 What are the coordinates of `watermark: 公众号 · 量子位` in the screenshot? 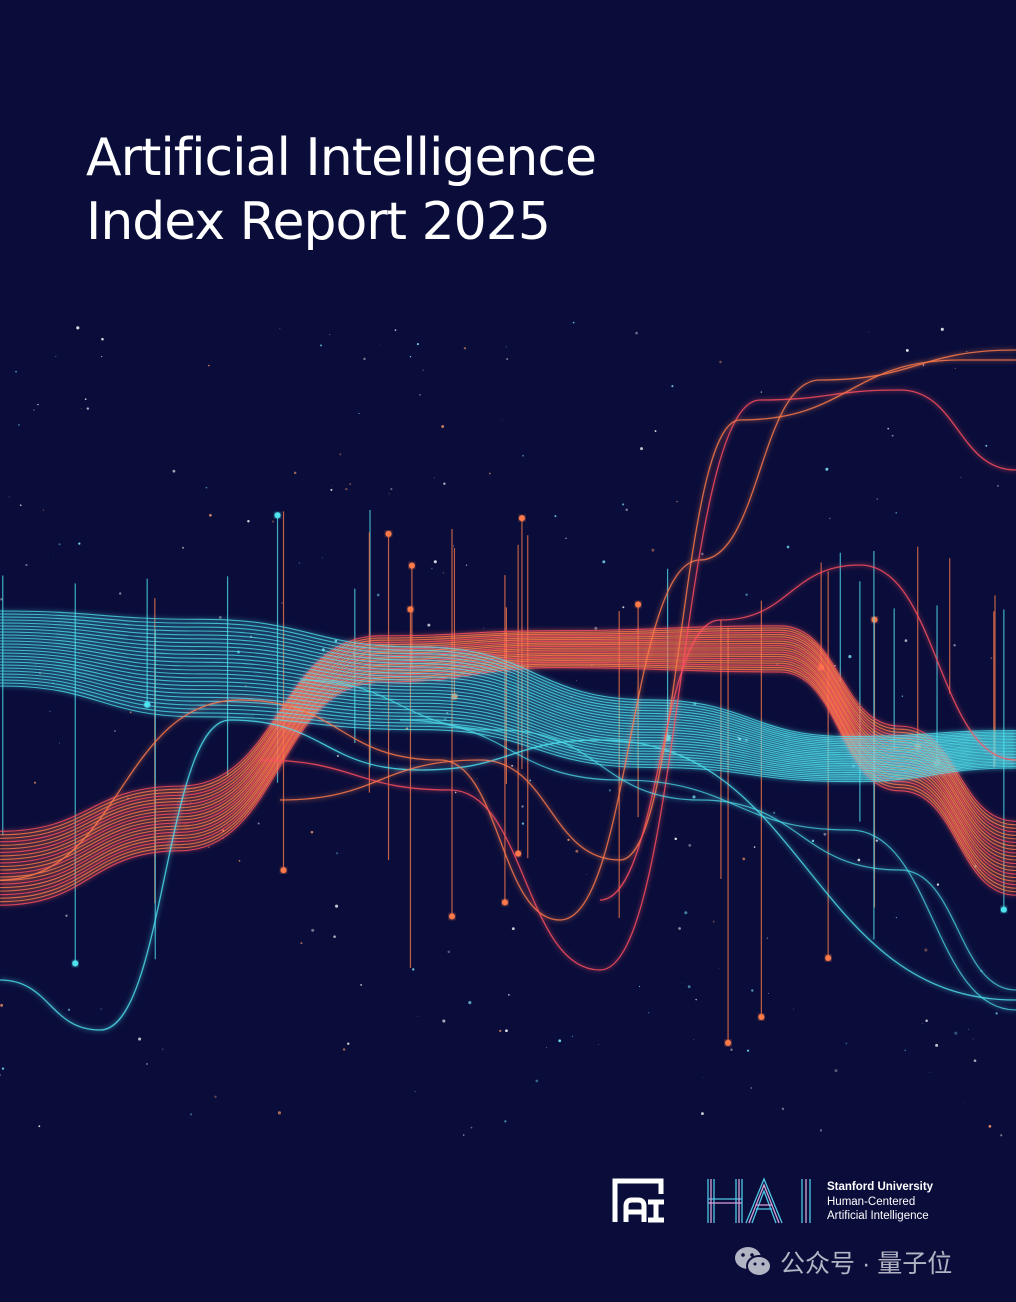 It's located at (843, 1262).